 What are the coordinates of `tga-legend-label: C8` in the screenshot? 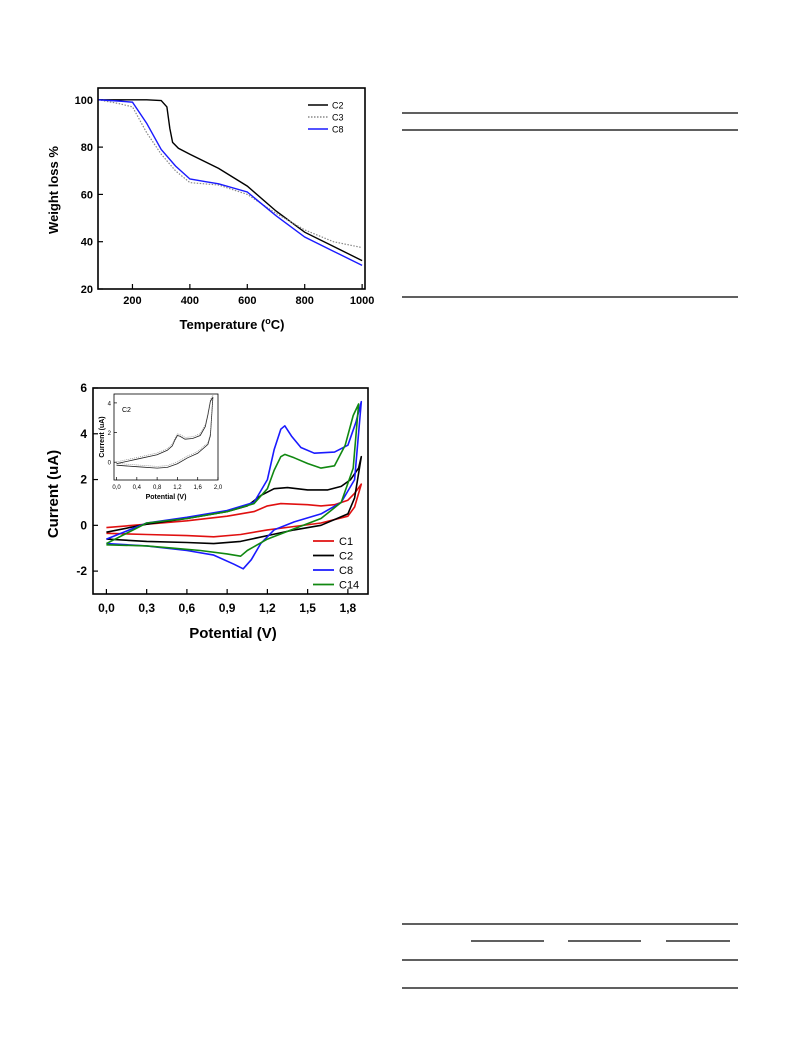 It's located at (338, 130).